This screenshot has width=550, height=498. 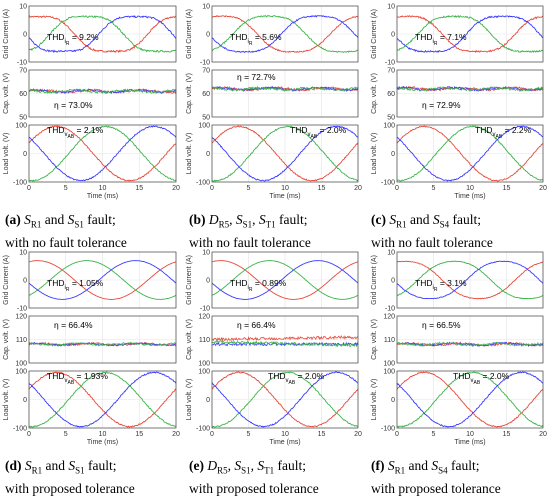 I want to click on y-tick-label: 70, so click(x=23, y=71).